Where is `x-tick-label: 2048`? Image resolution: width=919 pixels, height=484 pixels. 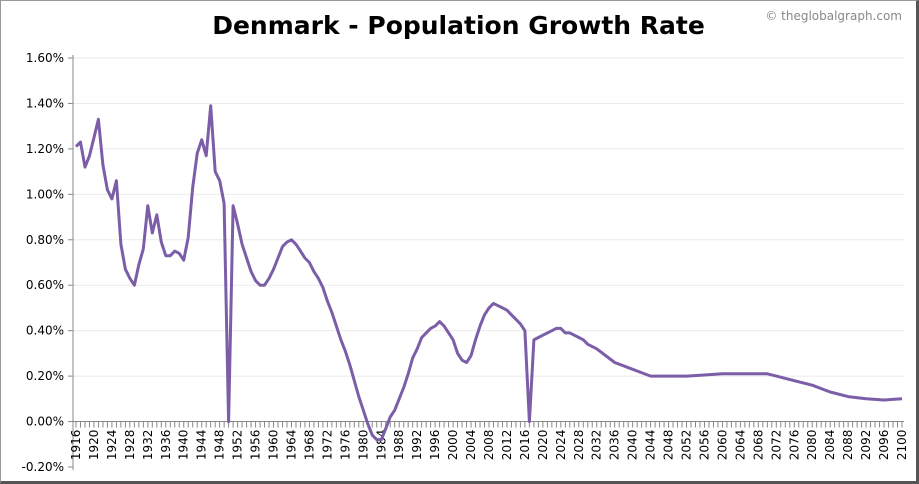 x-tick-label: 2048 is located at coordinates (669, 445).